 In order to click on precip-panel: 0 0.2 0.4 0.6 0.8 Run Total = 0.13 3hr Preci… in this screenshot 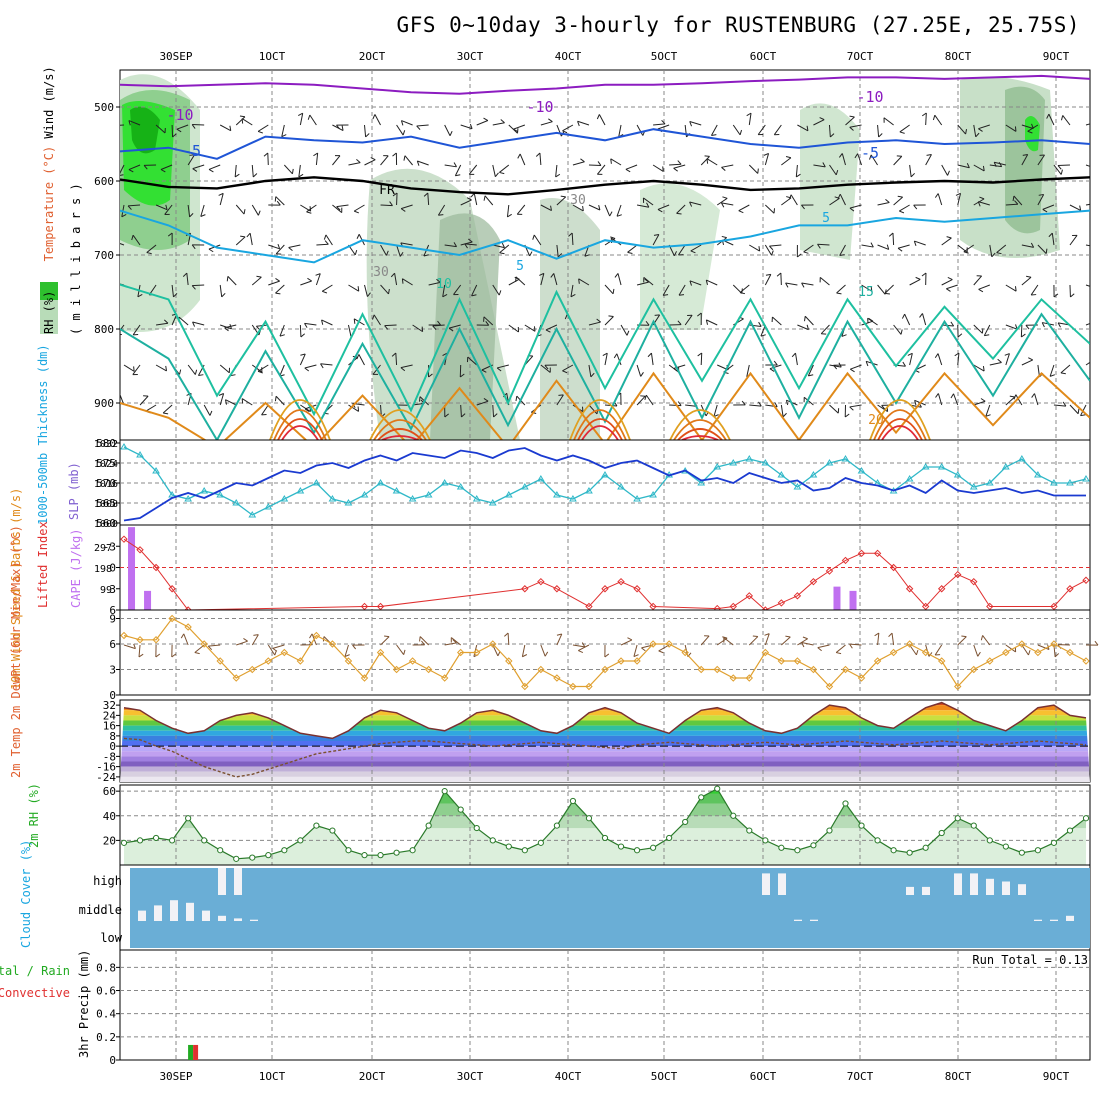, I will do `click(545, 1008)`.